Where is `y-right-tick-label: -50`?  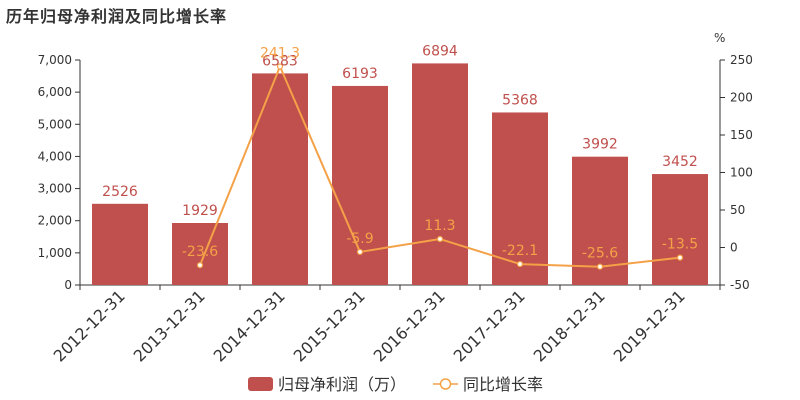
y-right-tick-label: -50 is located at coordinates (740, 285).